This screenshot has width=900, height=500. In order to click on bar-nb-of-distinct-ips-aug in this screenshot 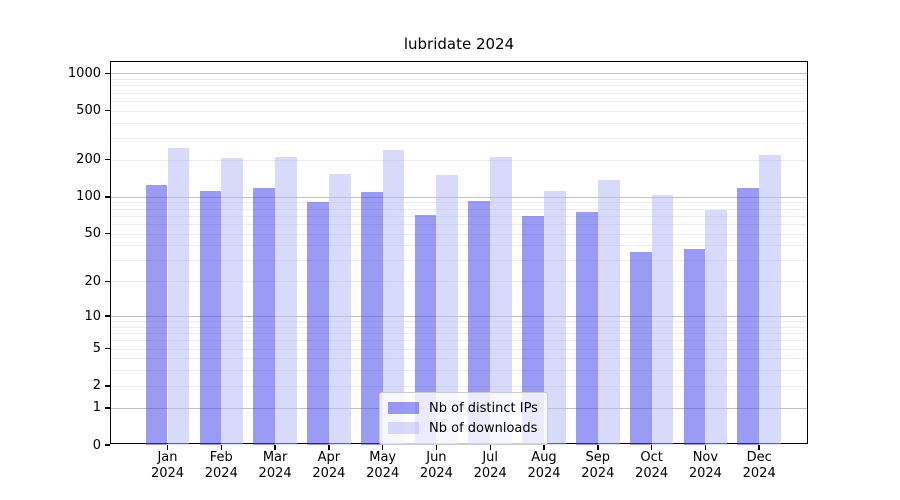, I will do `click(533, 330)`.